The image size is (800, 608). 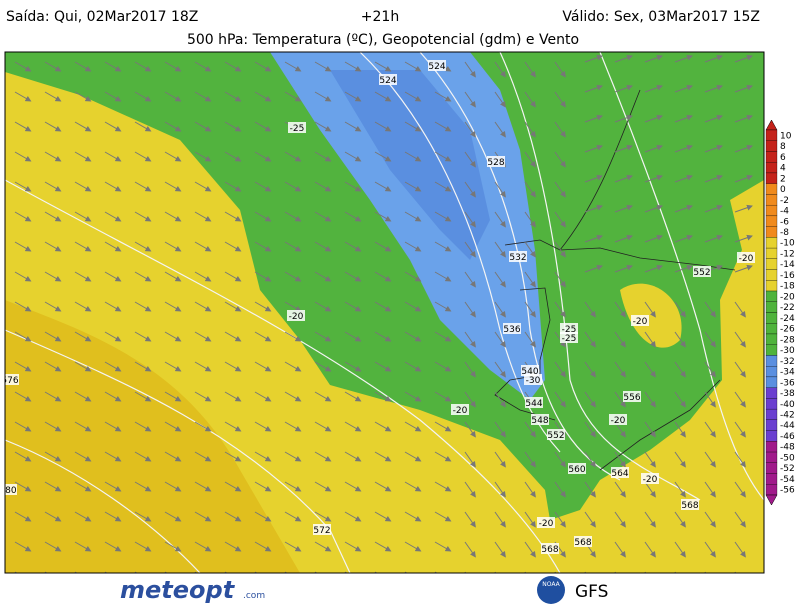 What do you see at coordinates (787, 394) in the screenshot?
I see `colorbar-label: -38` at bounding box center [787, 394].